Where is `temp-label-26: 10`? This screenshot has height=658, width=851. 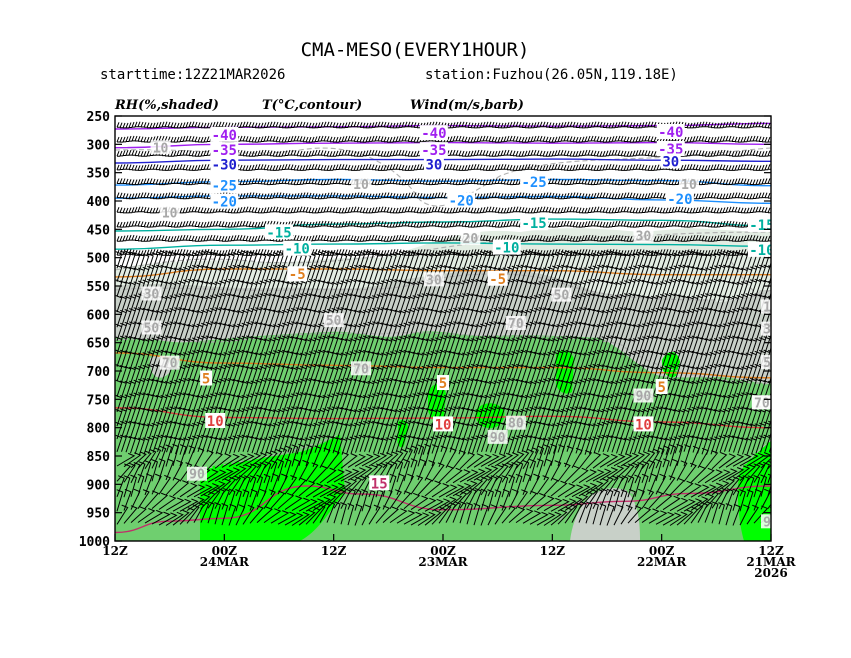
temp-label-26: 10 is located at coordinates (443, 425).